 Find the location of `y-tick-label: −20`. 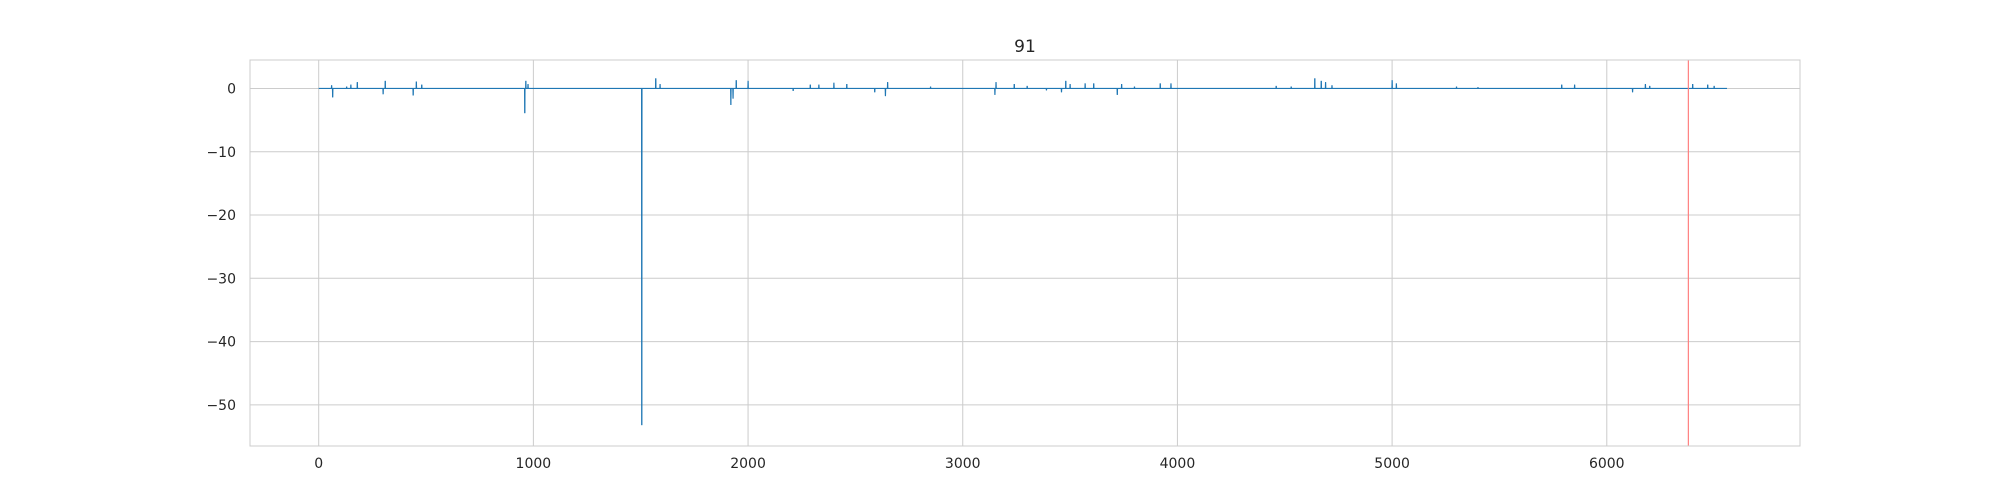

y-tick-label: −20 is located at coordinates (221, 216).